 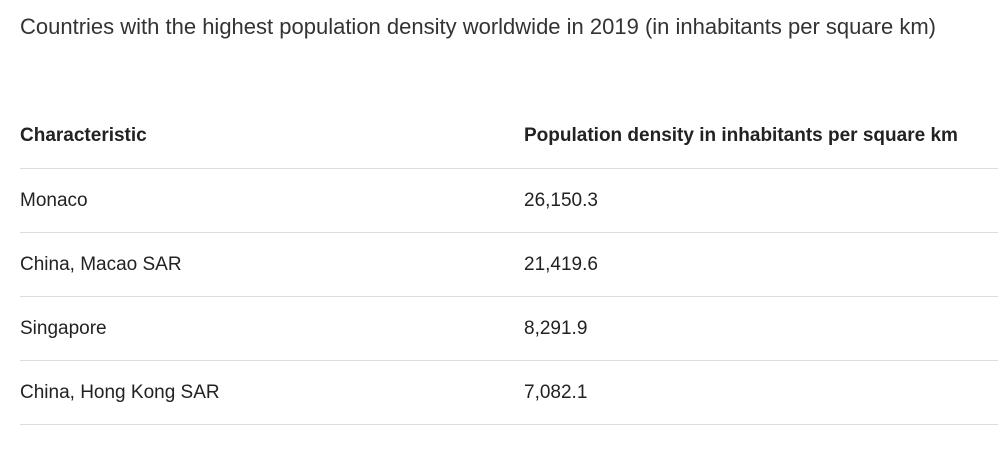 I want to click on value-cell: 8,291.9, so click(x=761, y=328).